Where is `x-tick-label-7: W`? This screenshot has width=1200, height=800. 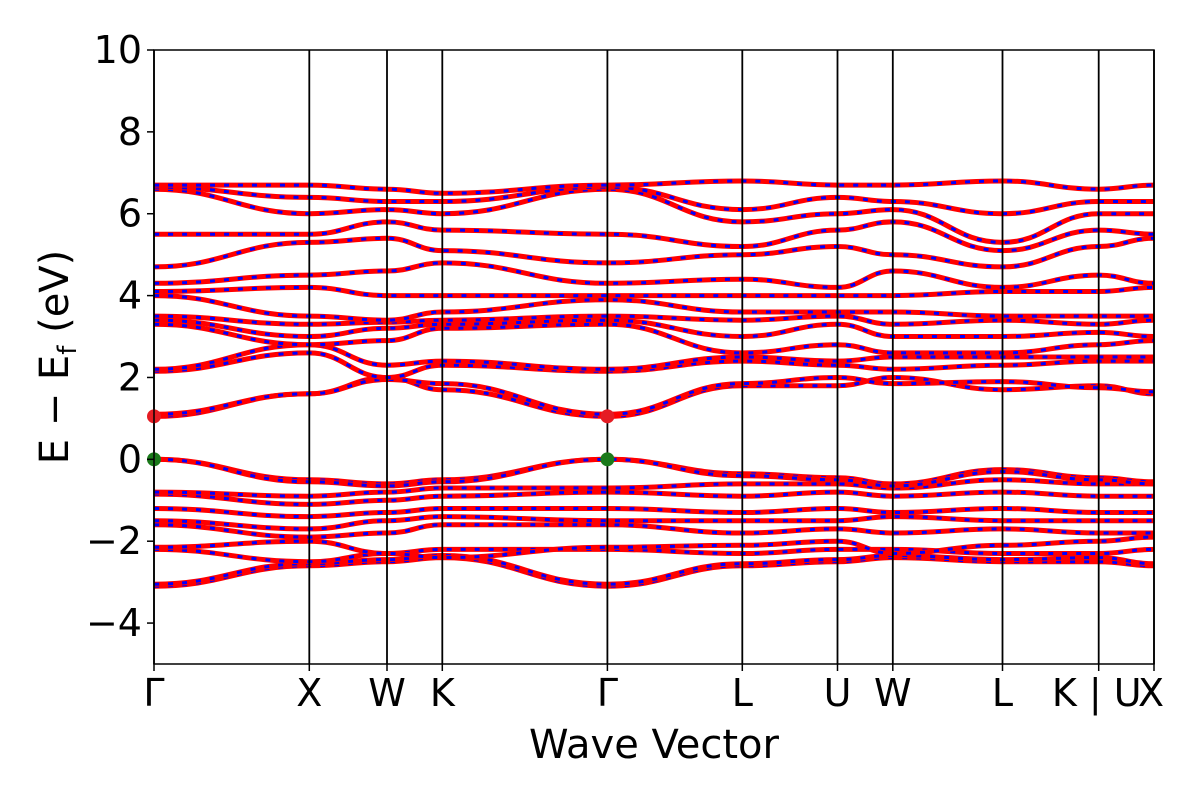
x-tick-label-7: W is located at coordinates (893, 693).